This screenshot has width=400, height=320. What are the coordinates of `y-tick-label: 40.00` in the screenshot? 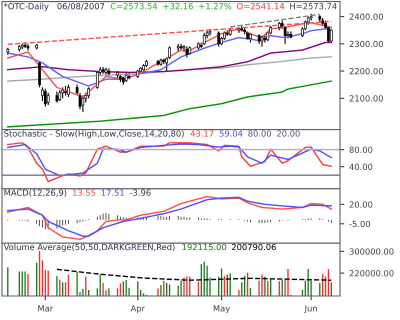 It's located at (360, 167).